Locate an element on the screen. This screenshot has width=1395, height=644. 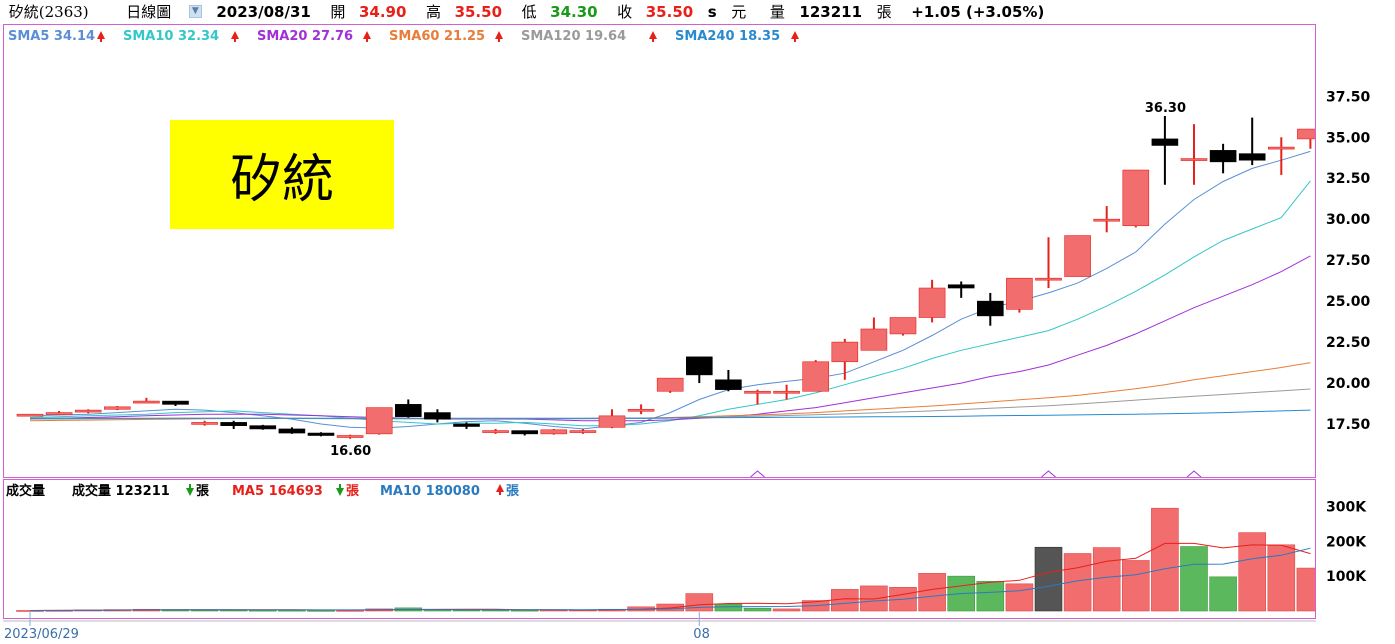
y-tick-label: 30.00 is located at coordinates (1348, 220).